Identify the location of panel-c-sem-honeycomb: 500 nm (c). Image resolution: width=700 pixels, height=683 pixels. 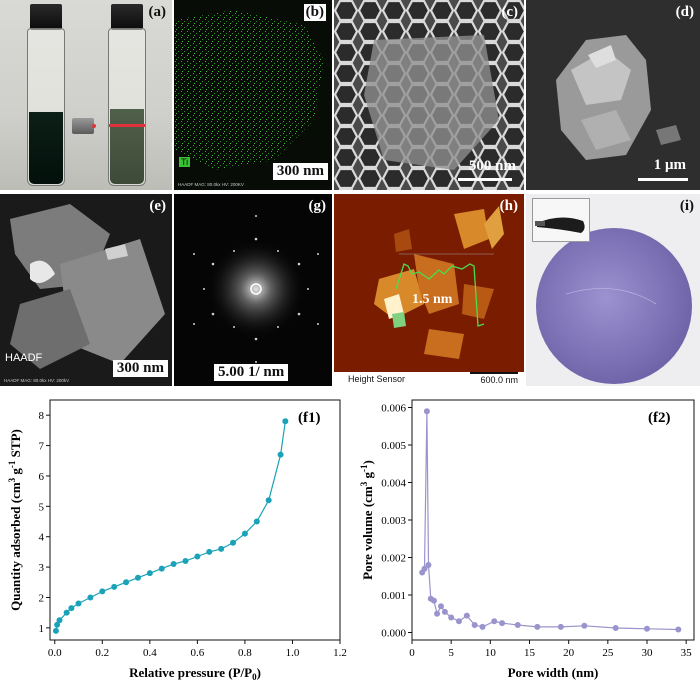
(429, 95).